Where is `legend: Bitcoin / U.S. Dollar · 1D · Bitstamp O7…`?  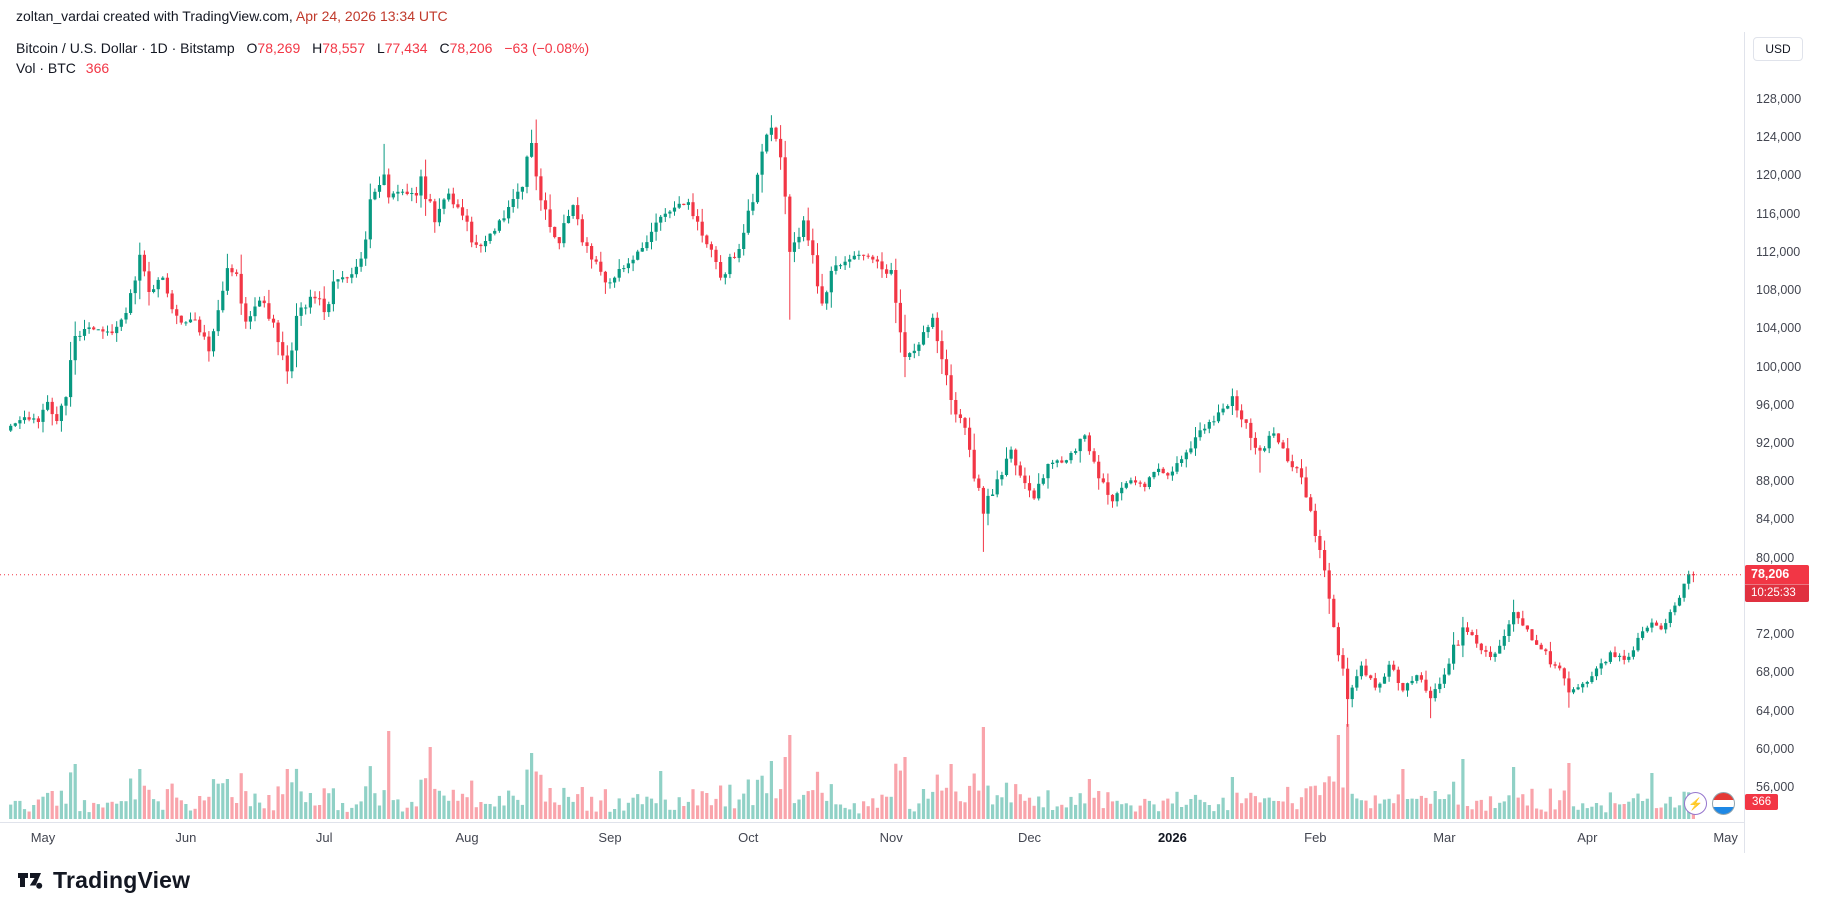 legend: Bitcoin / U.S. Dollar · 1D · Bitstamp O7… is located at coordinates (302, 58).